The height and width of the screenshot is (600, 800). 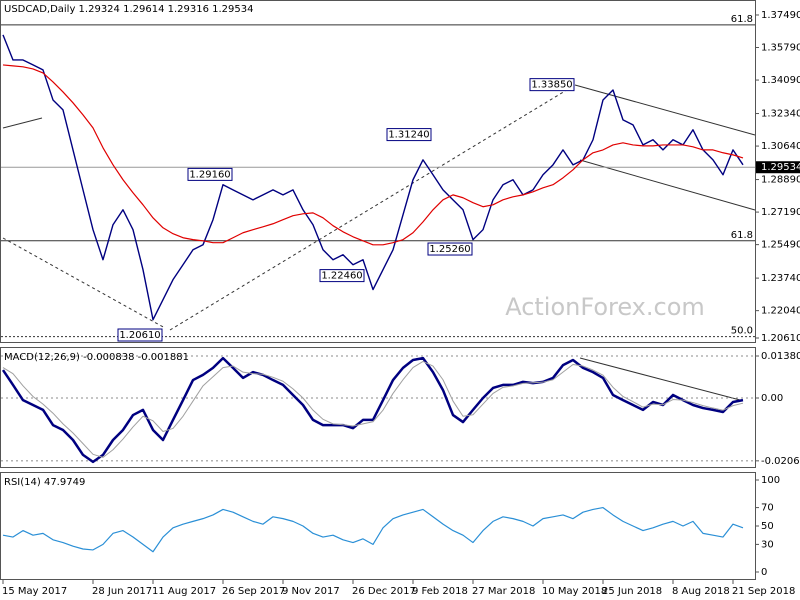 What do you see at coordinates (605, 307) in the screenshot?
I see `watermark: ActionForex.com` at bounding box center [605, 307].